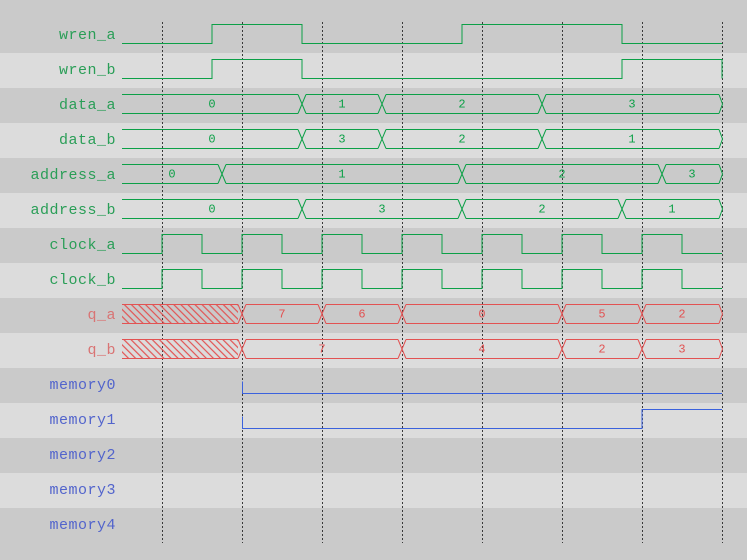  Describe the element at coordinates (87, 35) in the screenshot. I see `signal-label-wren_a: wren_a` at that location.